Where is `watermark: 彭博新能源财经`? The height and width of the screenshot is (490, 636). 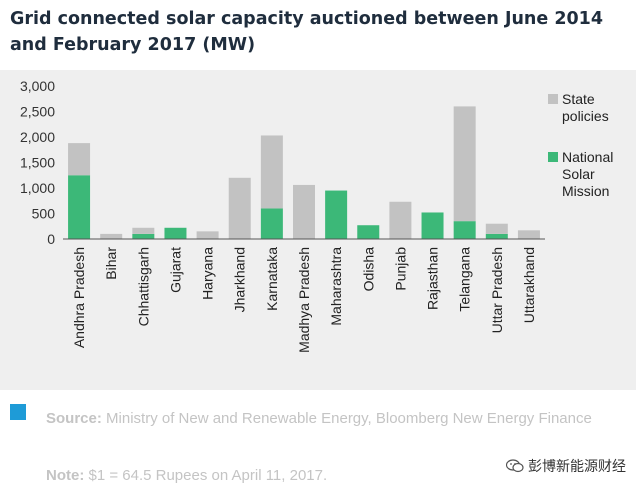
watermark: 彭博新能源财经 is located at coordinates (566, 466).